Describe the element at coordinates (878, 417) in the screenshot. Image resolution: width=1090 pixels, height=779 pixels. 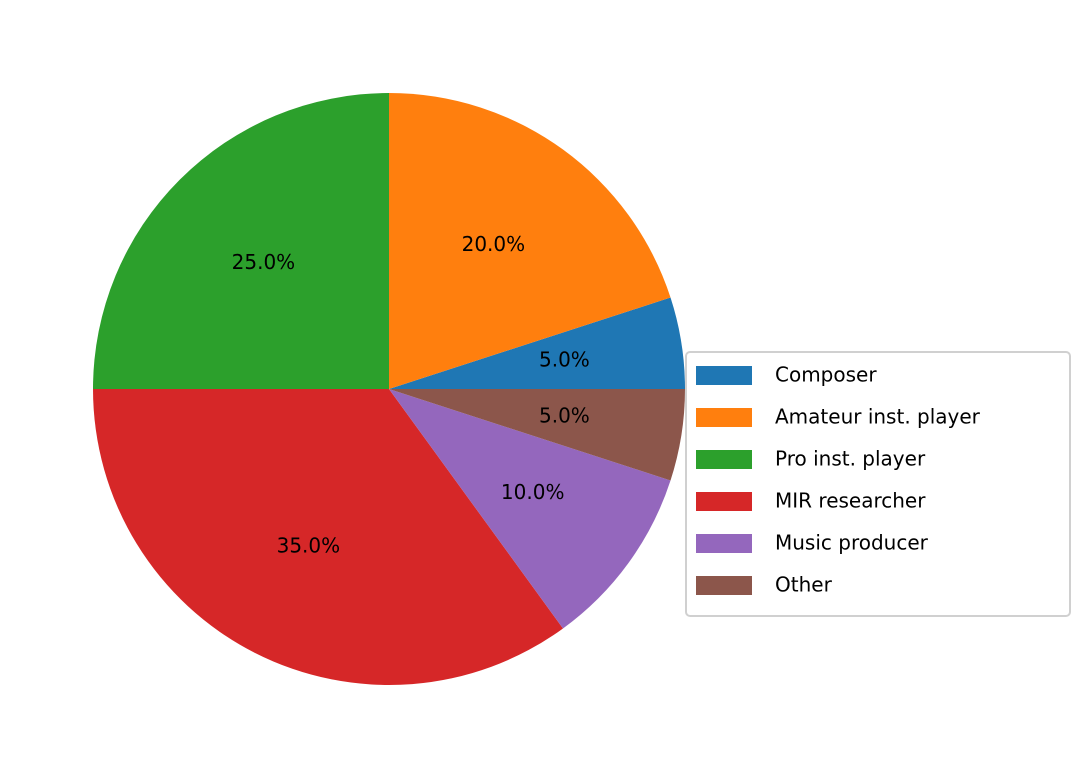
I see `legend-label: Amateur inst. player` at that location.